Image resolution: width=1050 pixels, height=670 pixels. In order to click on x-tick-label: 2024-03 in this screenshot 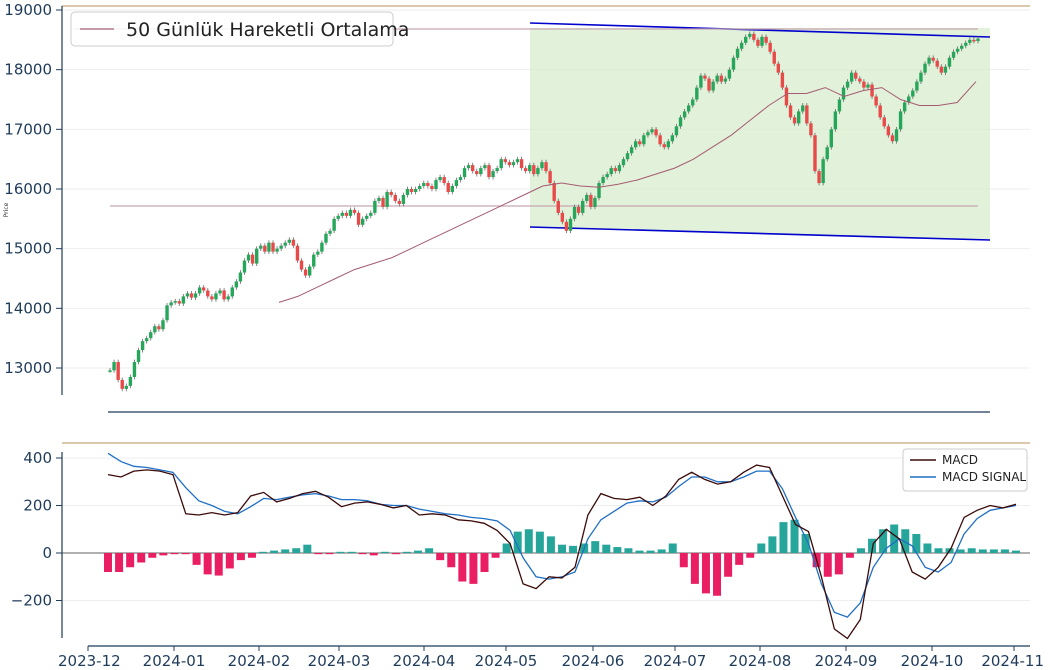, I will do `click(339, 661)`.